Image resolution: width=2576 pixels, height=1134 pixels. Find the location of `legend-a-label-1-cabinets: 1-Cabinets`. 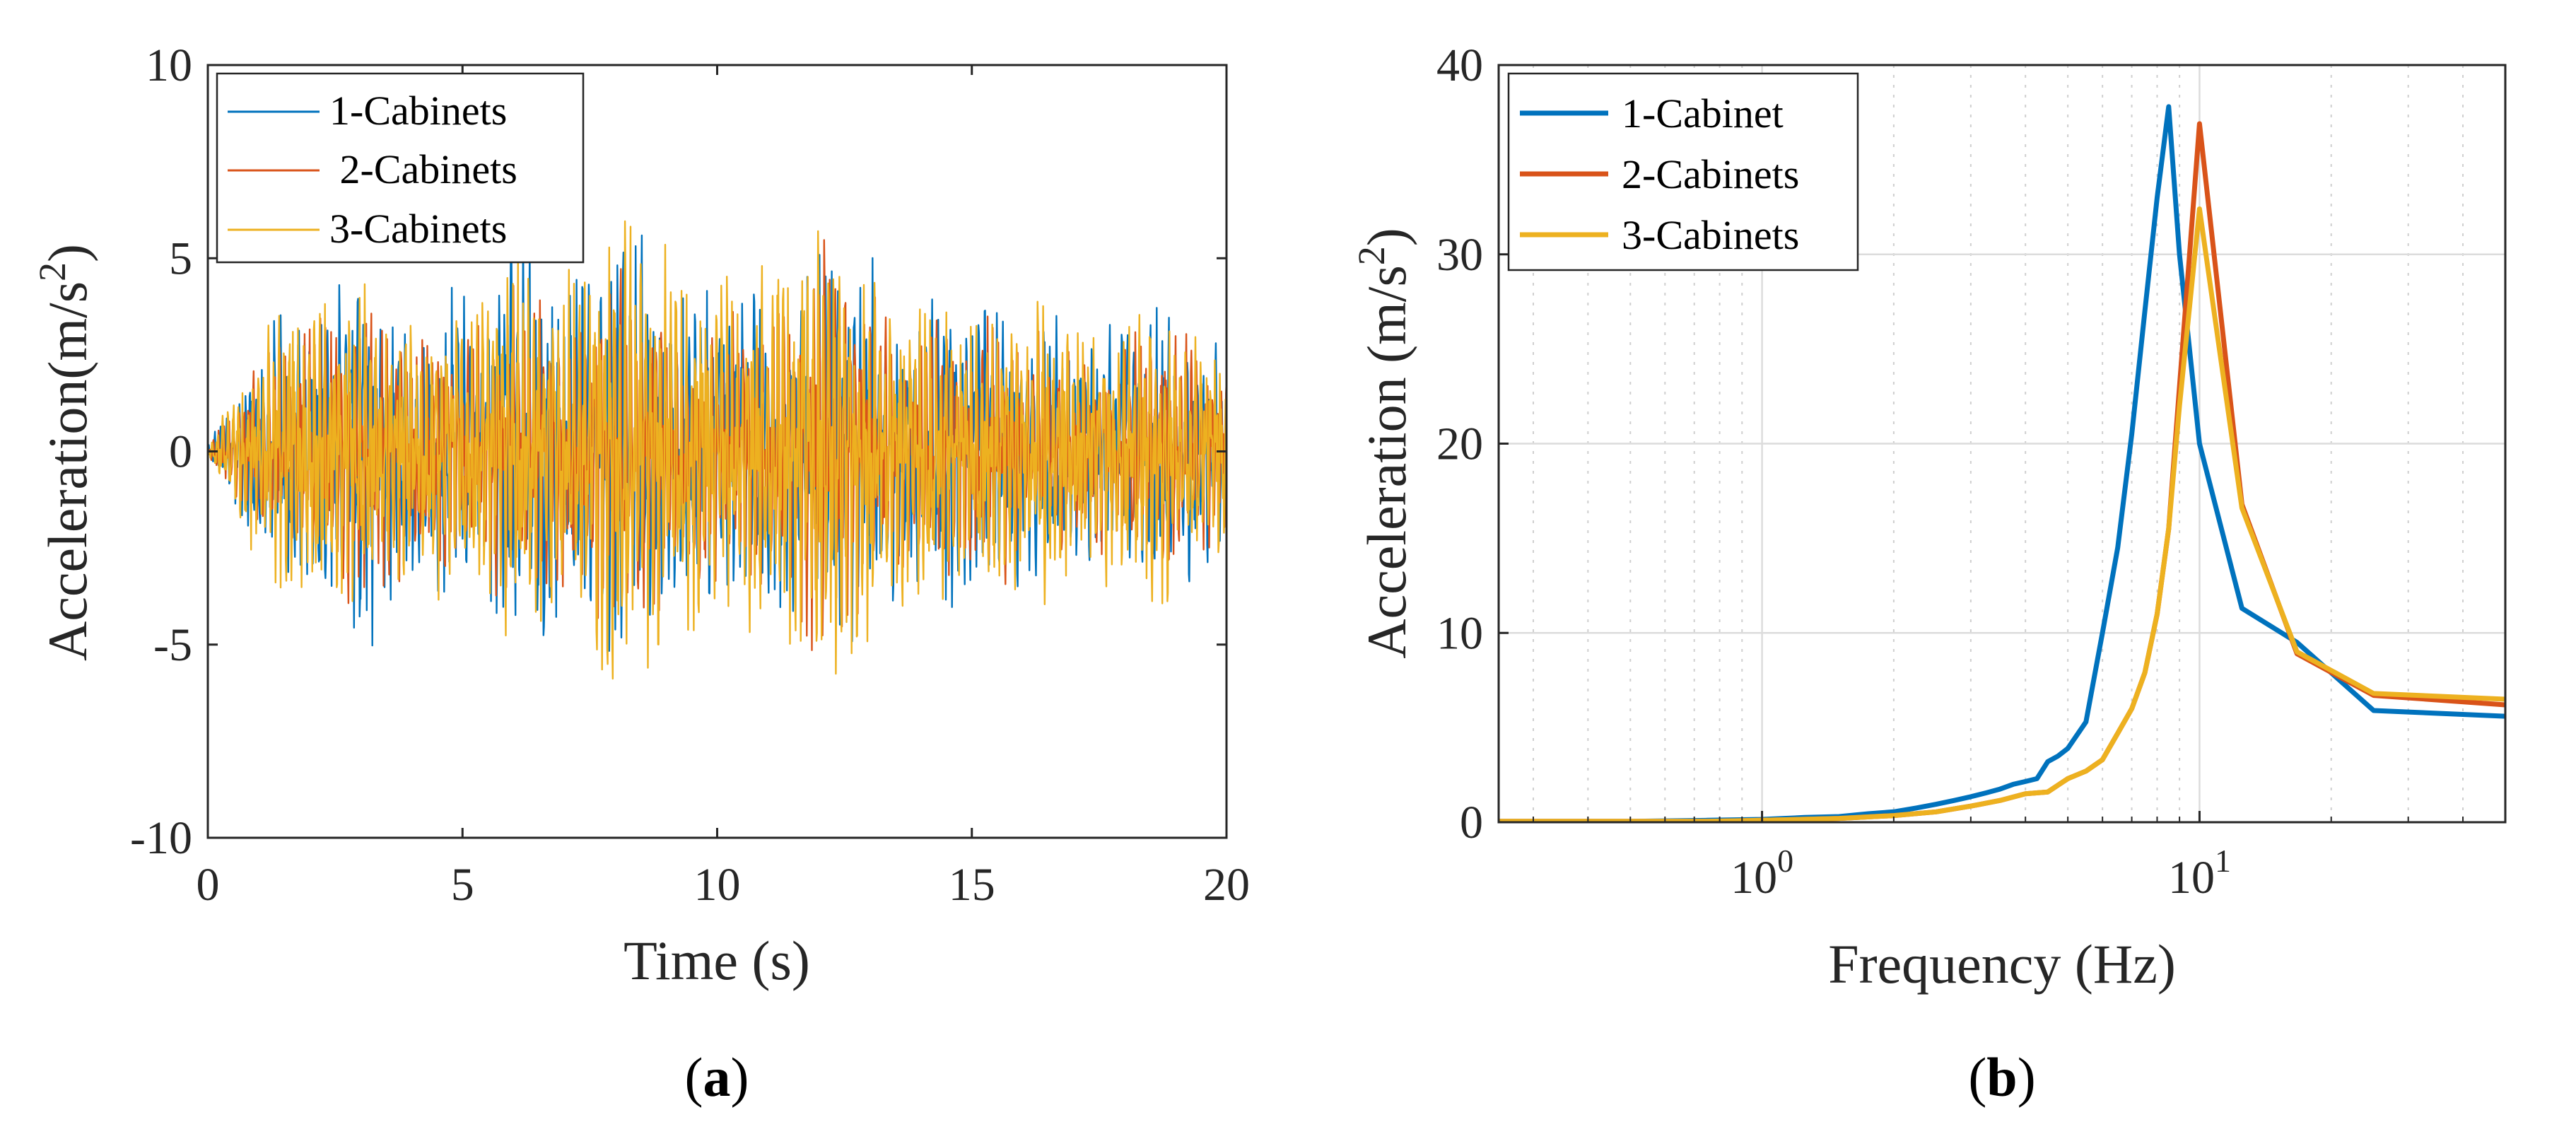

legend-a-label-1-cabinets: 1-Cabinets is located at coordinates (418, 111).